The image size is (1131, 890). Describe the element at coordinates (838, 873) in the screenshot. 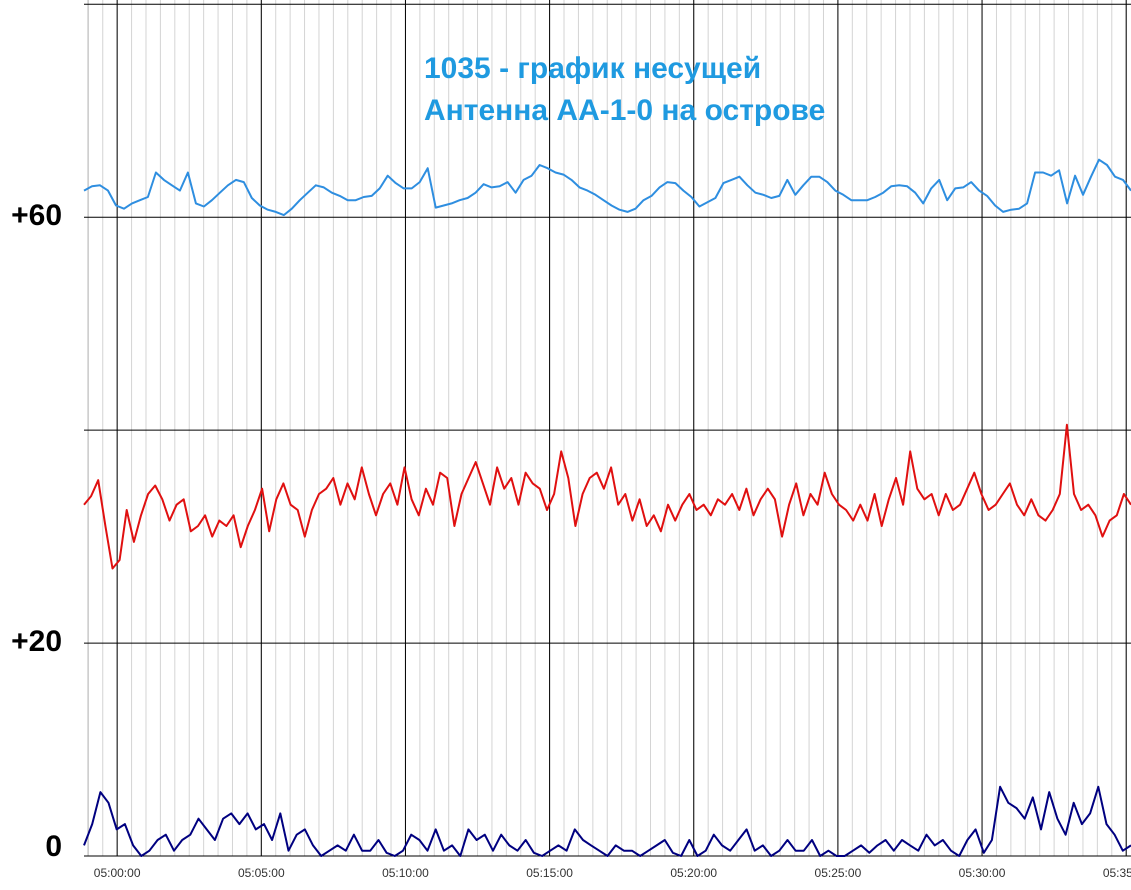

I see `x-tick-label: 05:25:00` at that location.